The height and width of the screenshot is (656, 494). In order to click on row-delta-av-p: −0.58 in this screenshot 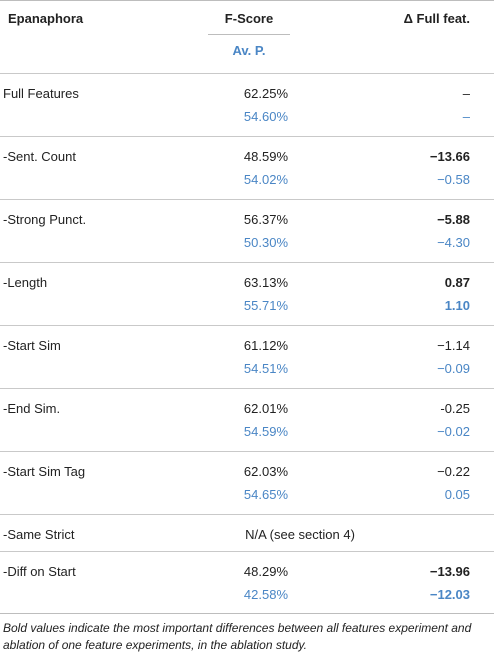, I will do `click(453, 179)`.